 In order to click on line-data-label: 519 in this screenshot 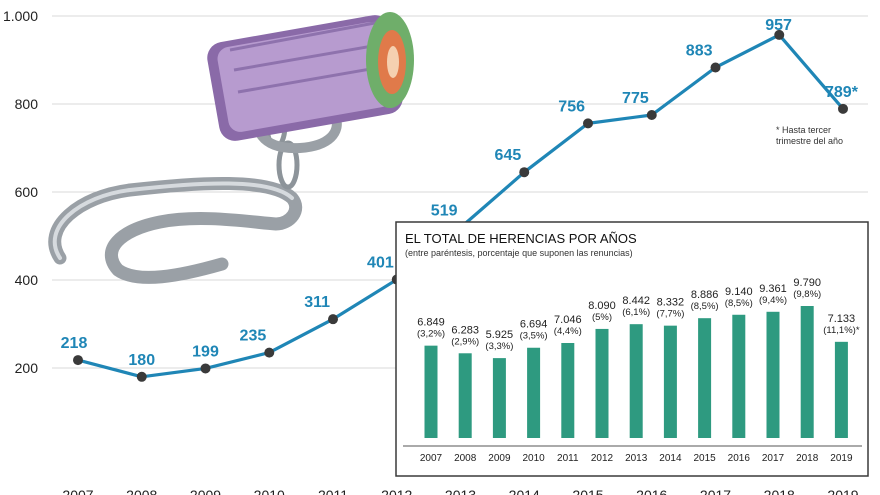, I will do `click(444, 211)`.